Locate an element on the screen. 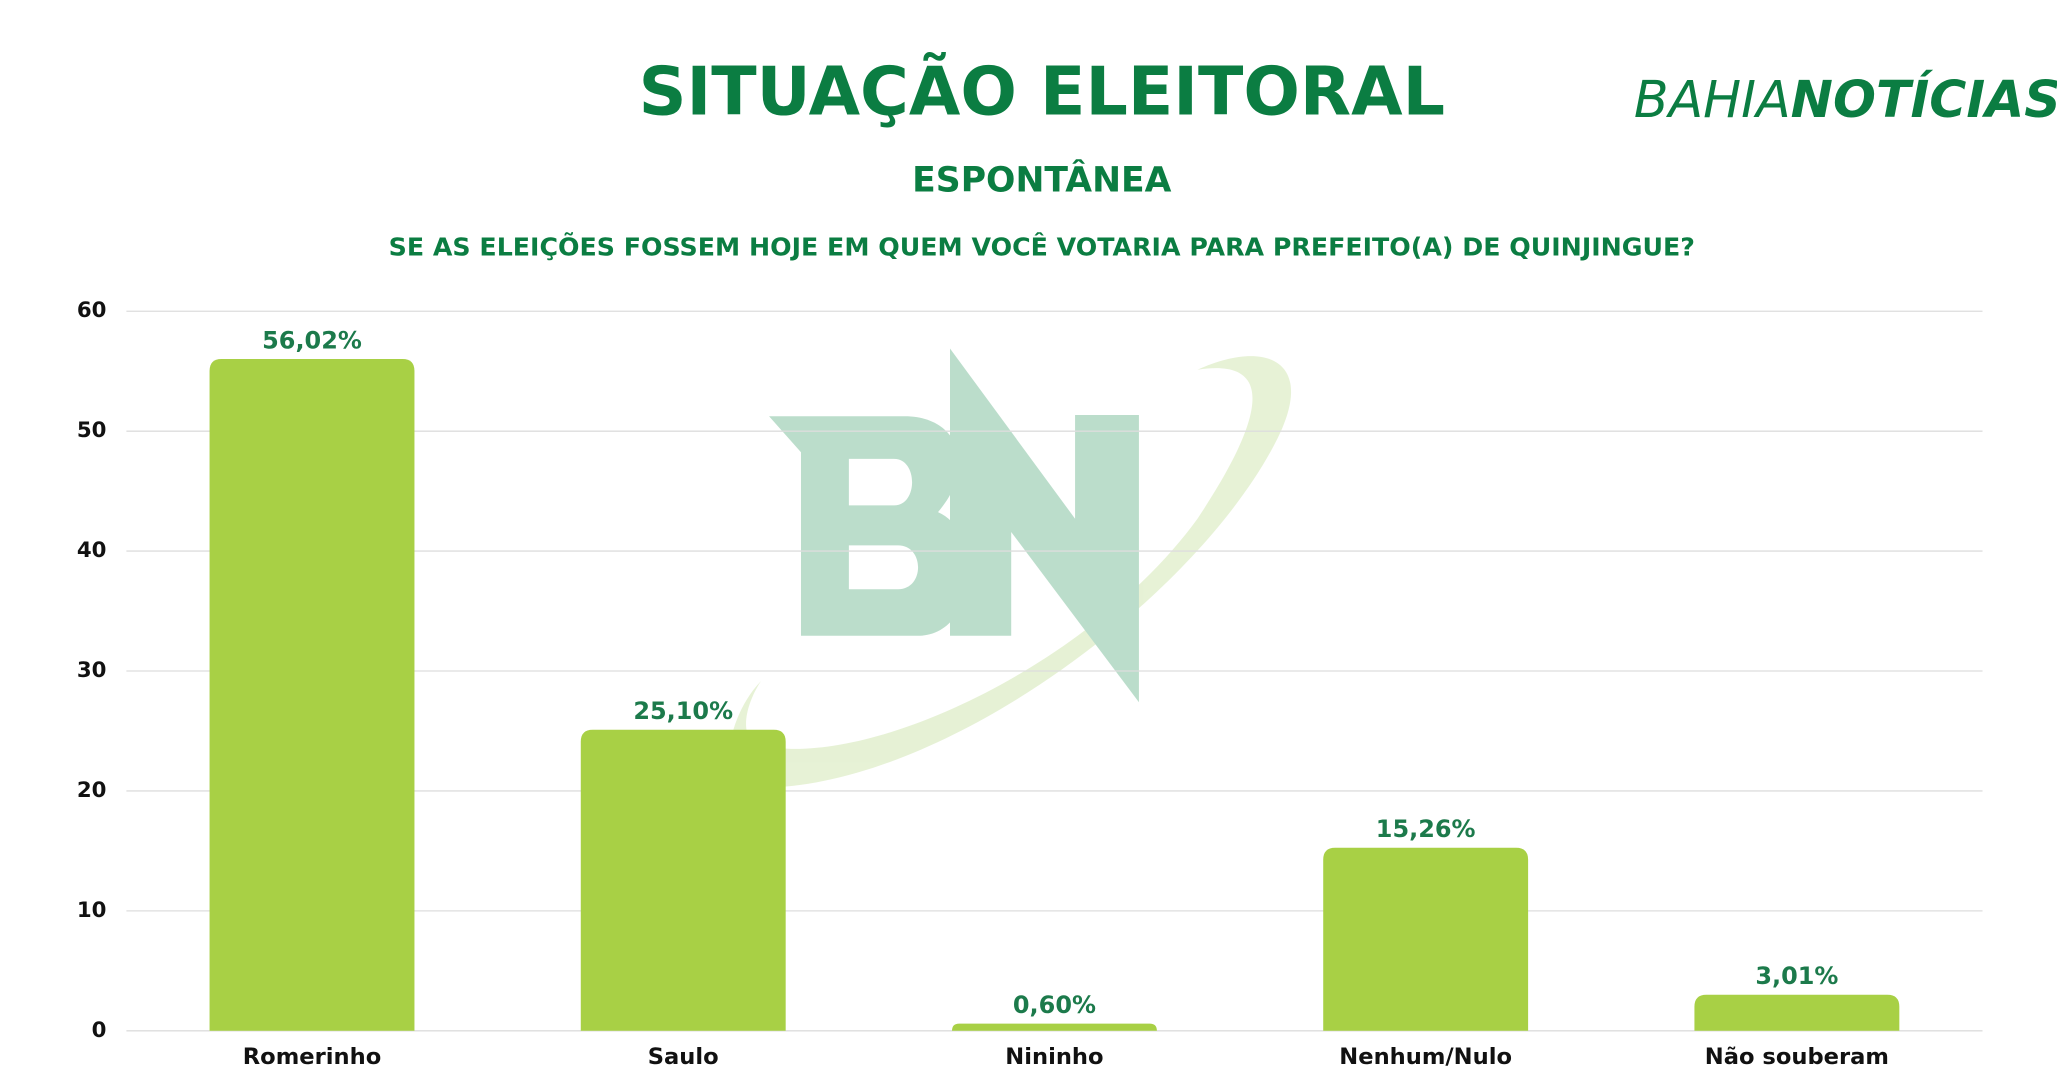 The width and height of the screenshot is (2057, 1080). x-tick-label: Saulo is located at coordinates (683, 1057).